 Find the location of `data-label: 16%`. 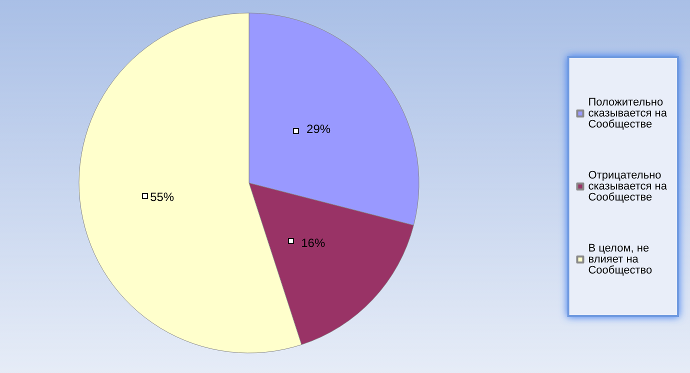

data-label: 16% is located at coordinates (313, 243).